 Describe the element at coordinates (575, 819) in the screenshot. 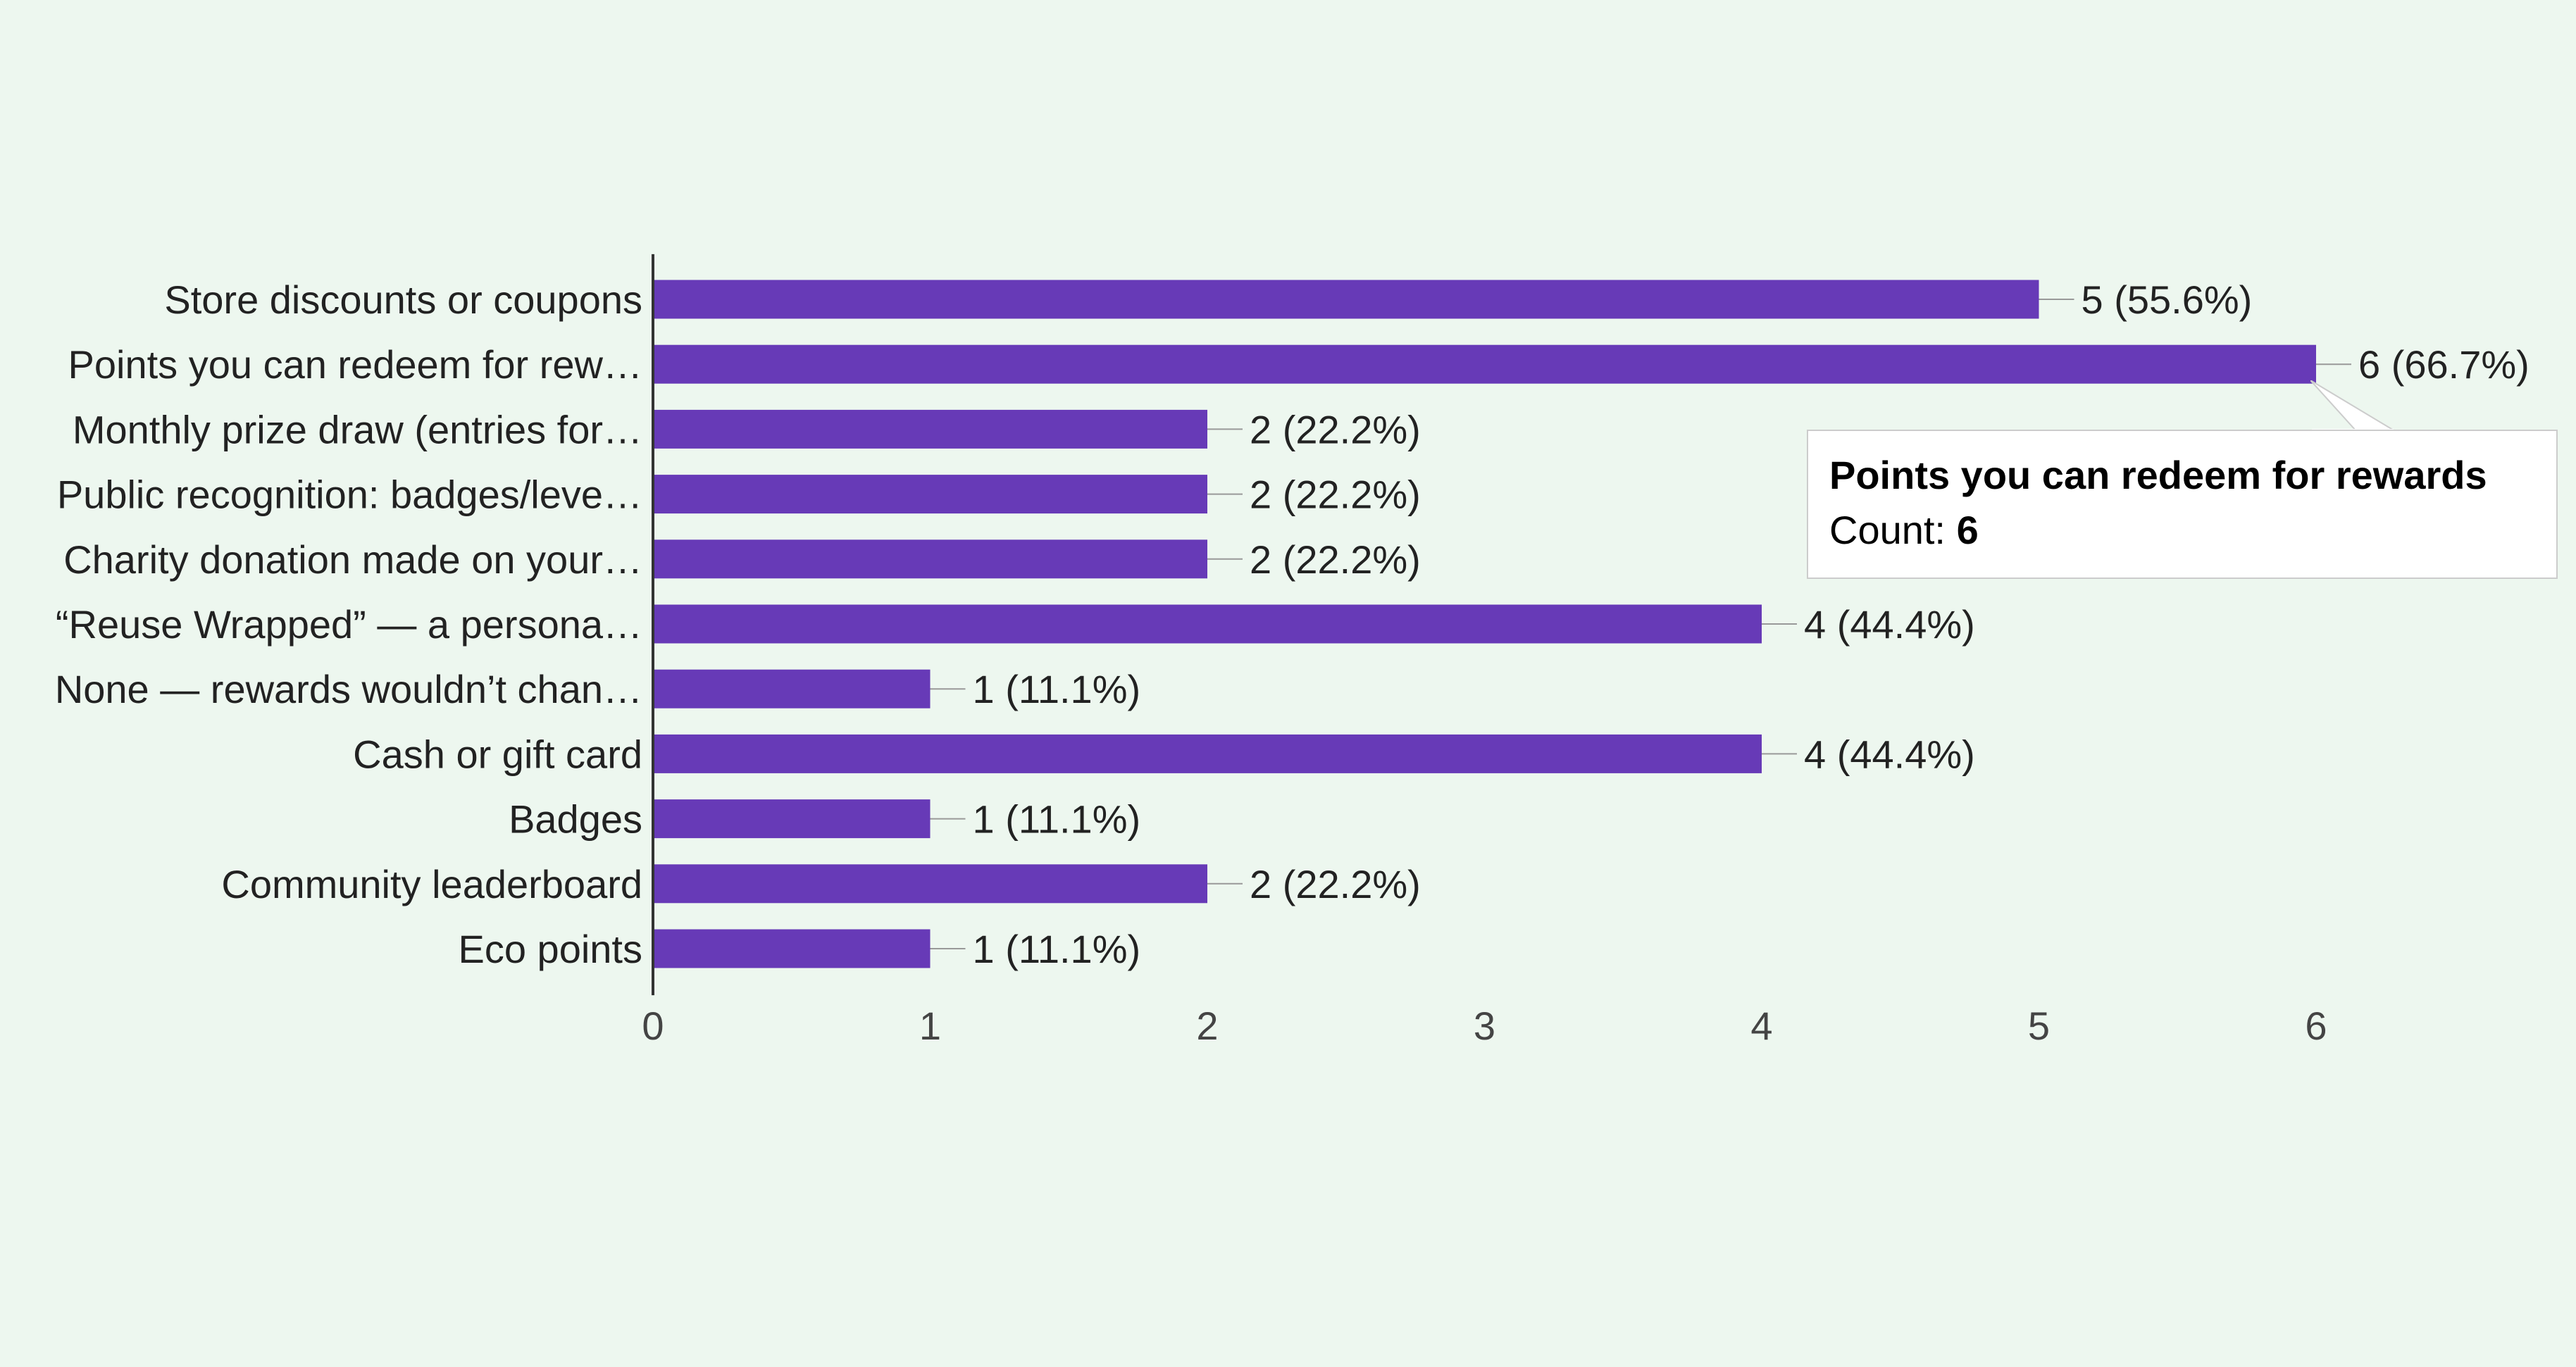

I see `category-label: Badges` at that location.